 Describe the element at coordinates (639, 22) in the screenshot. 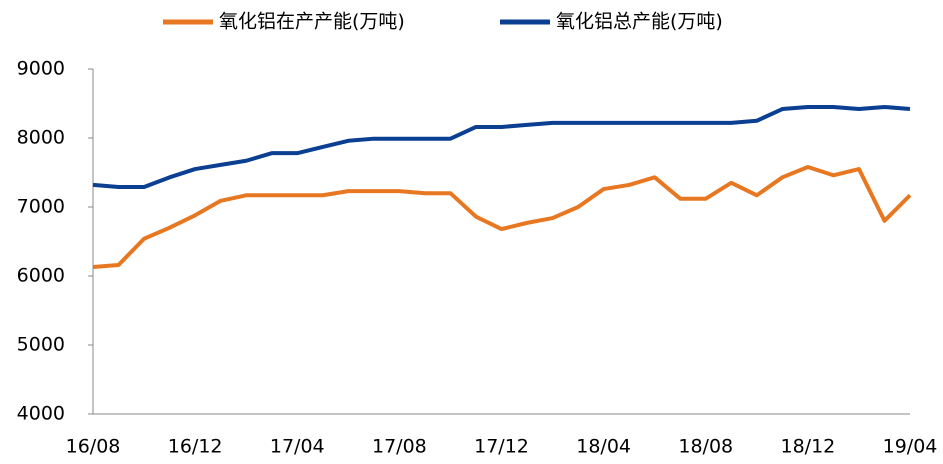

I see `legend-label: 氧化铝总产能(万吨)` at that location.